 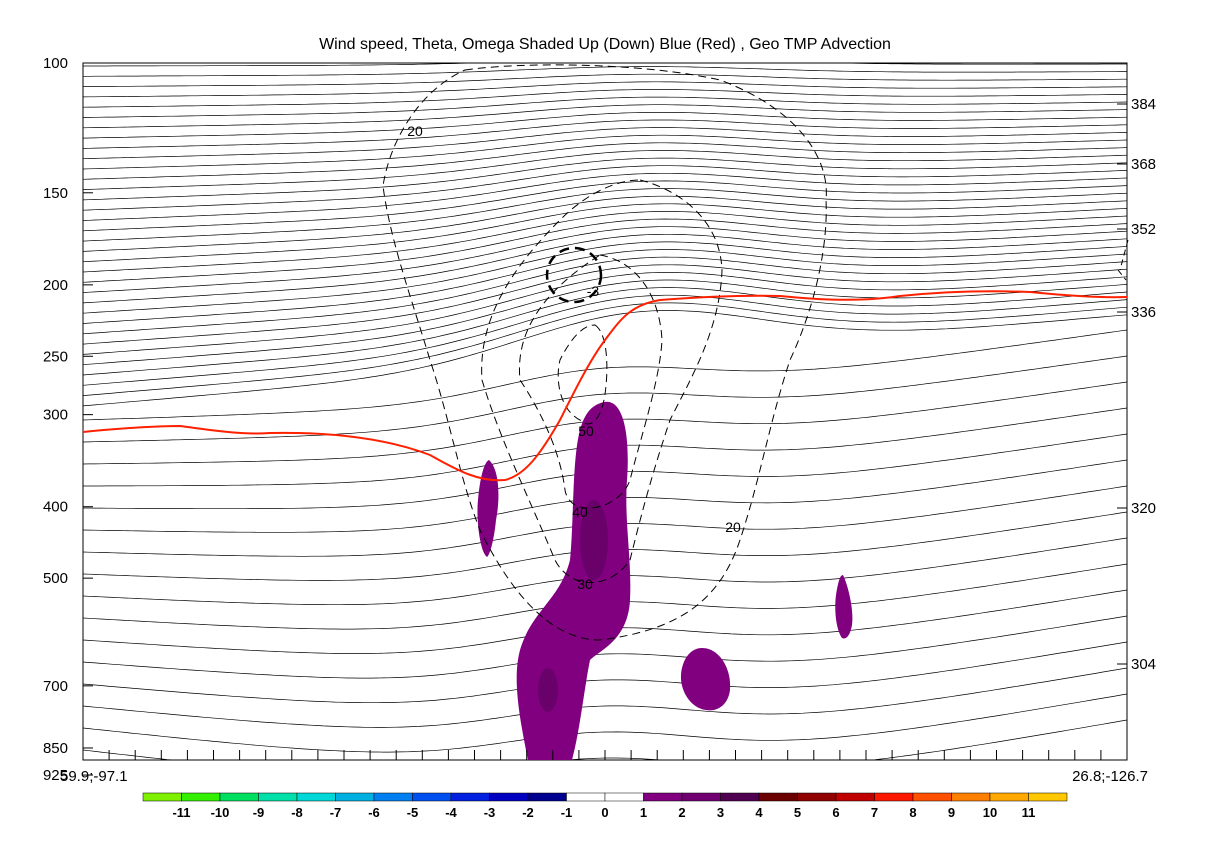 What do you see at coordinates (585, 584) in the screenshot?
I see `contour-label: 30` at bounding box center [585, 584].